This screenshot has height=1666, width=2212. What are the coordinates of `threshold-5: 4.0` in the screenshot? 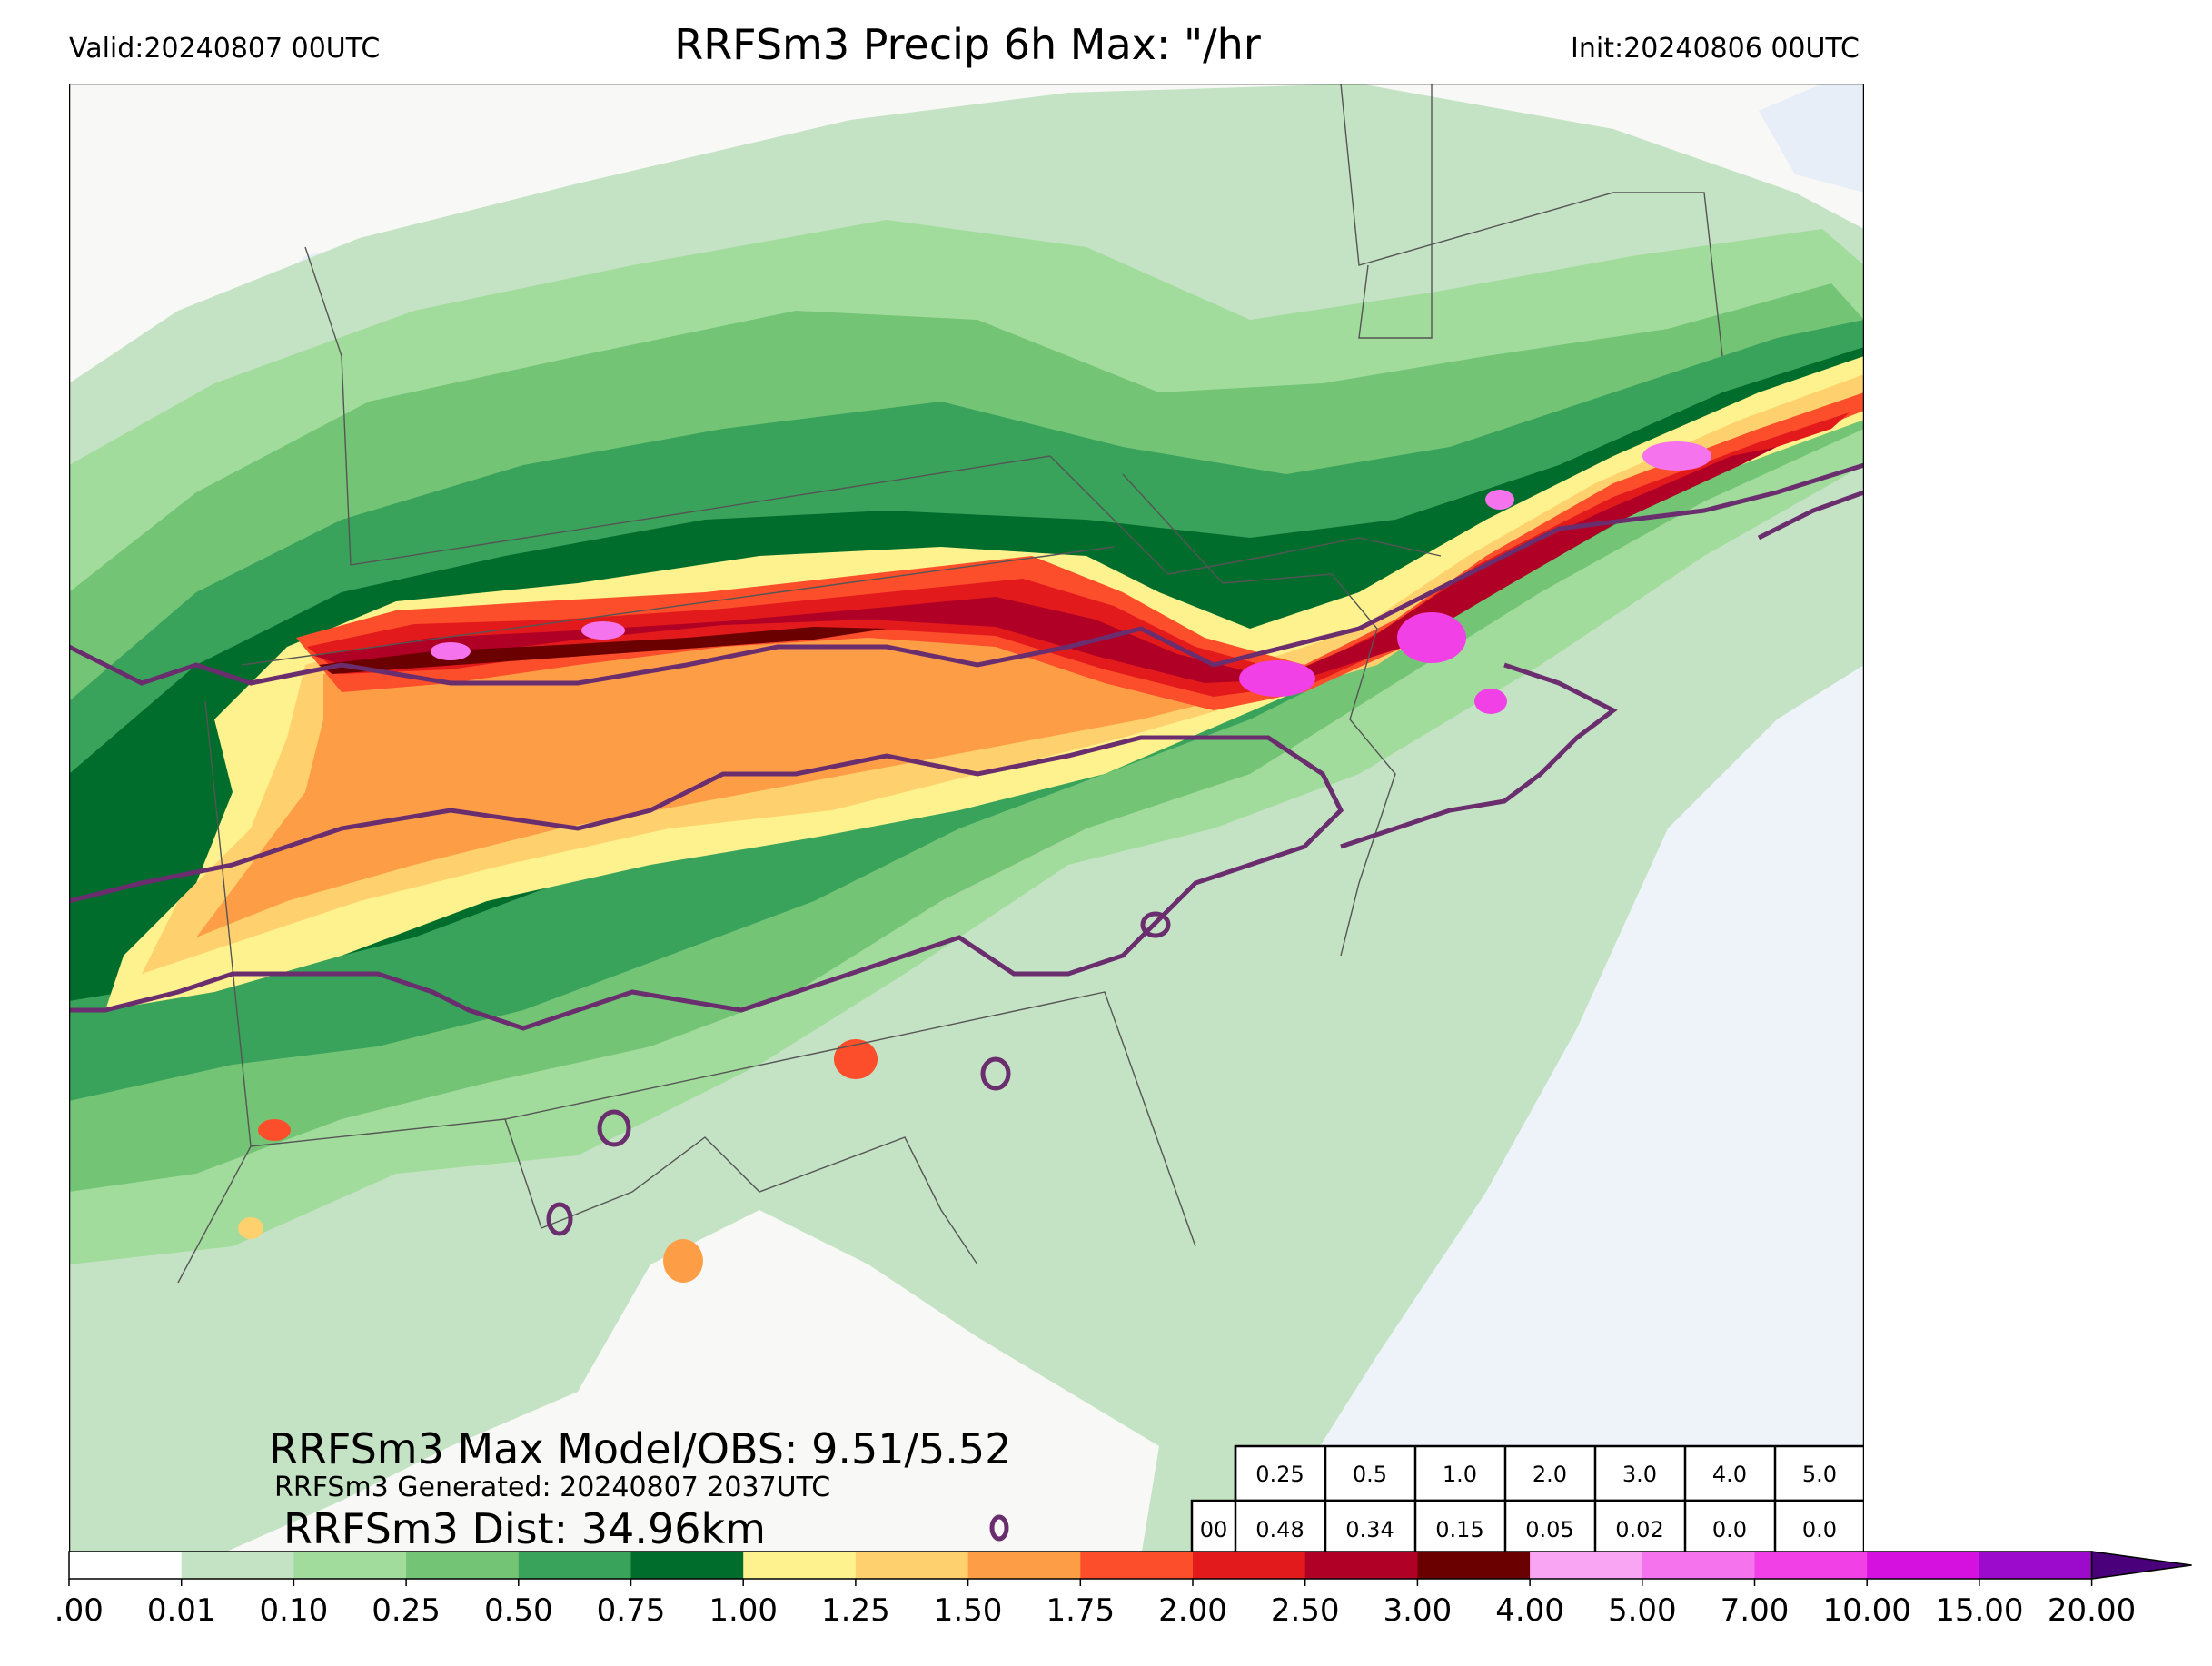 It's located at (1729, 1475).